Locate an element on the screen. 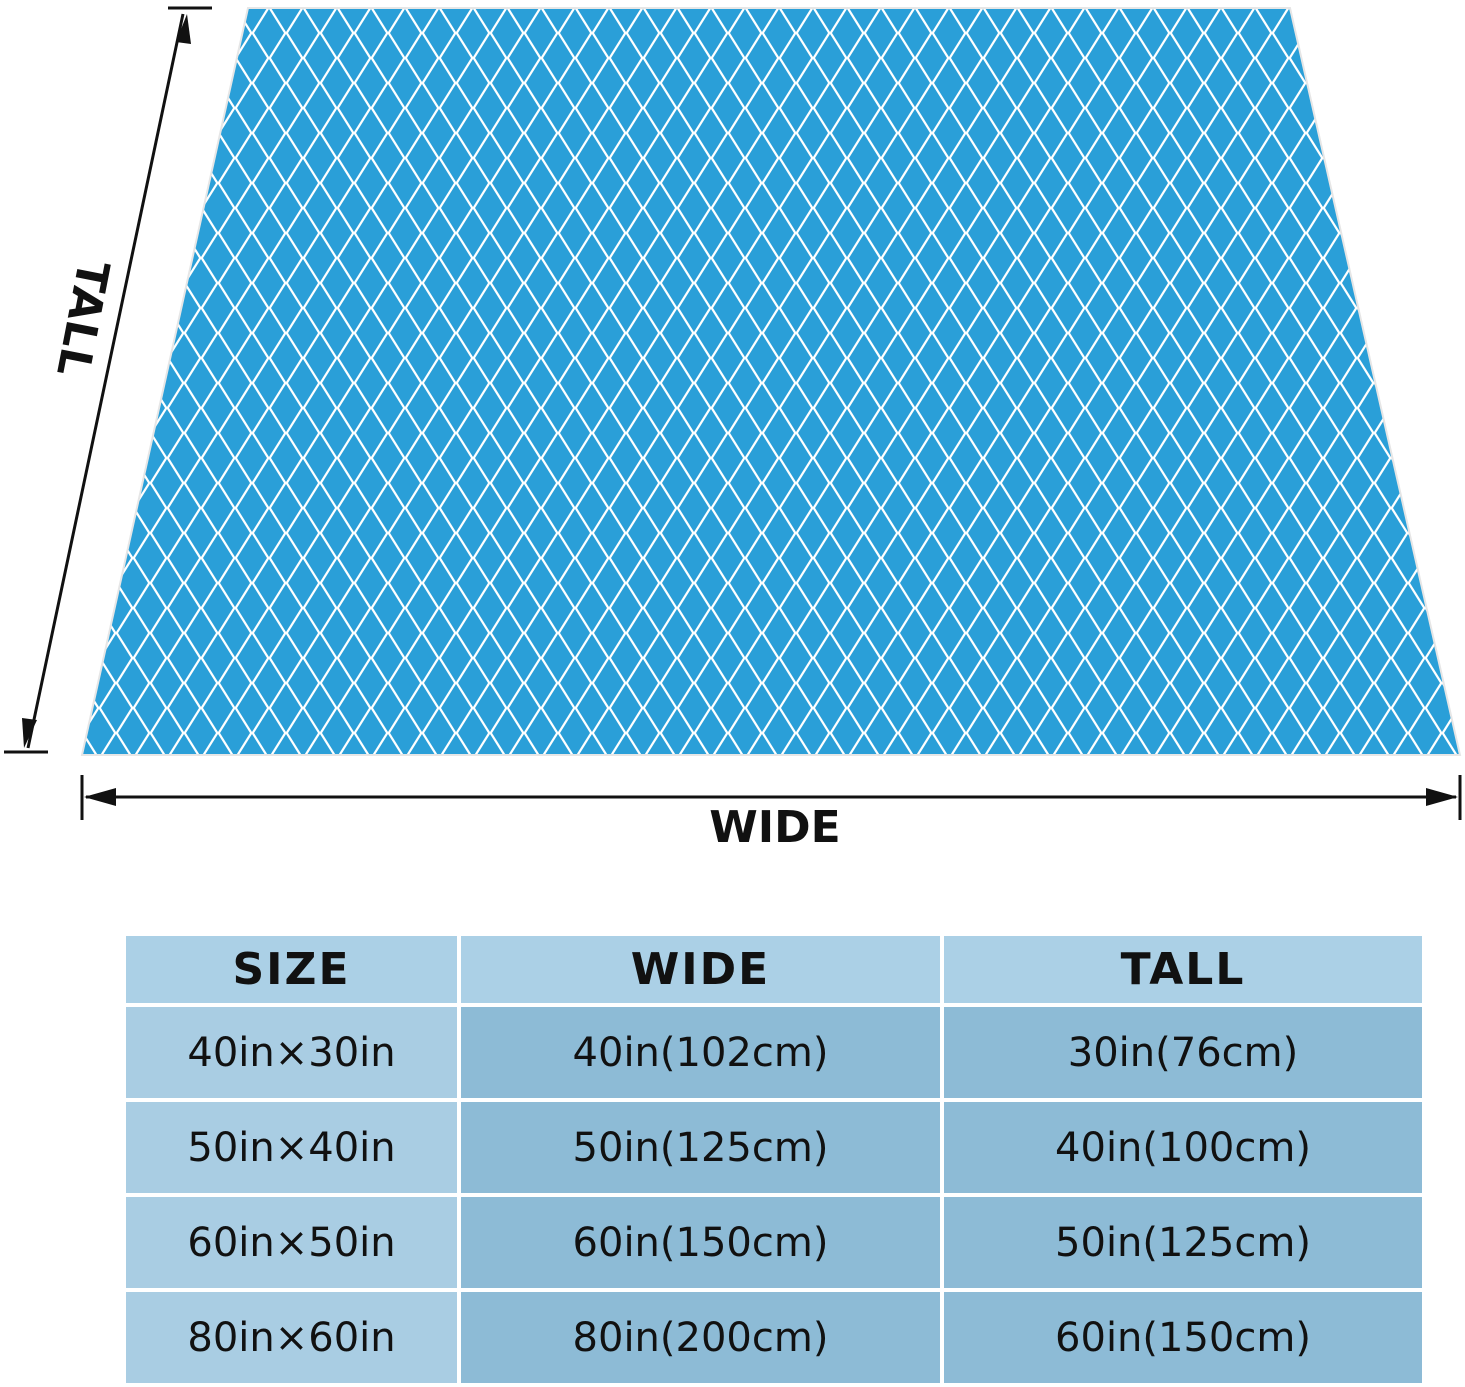 This screenshot has height=1387, width=1465. table-cell: 40in×30in is located at coordinates (291, 1052).